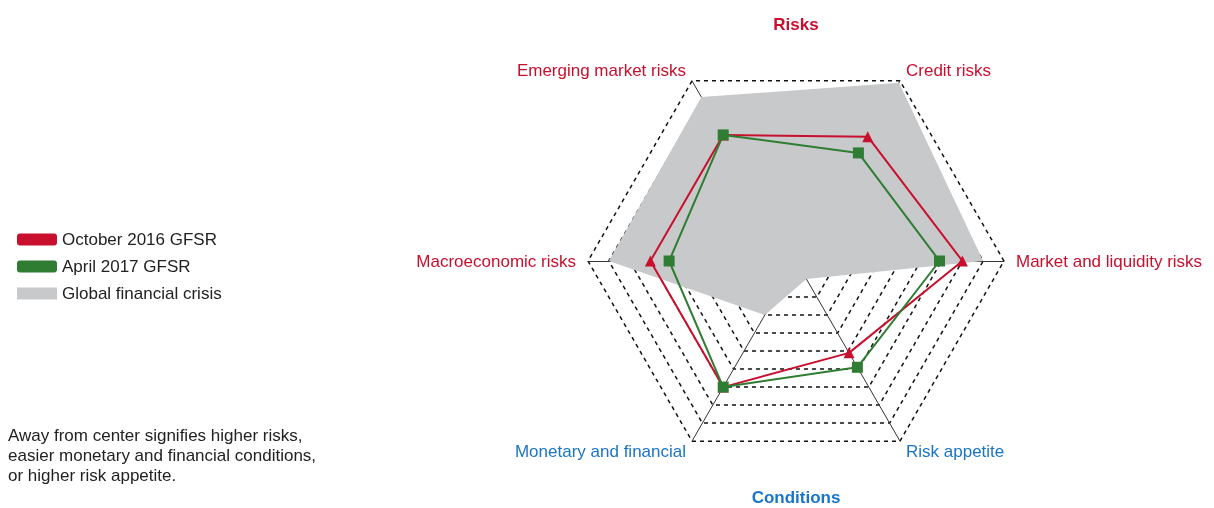  I want to click on legend-label: April 2017 GFSR, so click(126, 266).